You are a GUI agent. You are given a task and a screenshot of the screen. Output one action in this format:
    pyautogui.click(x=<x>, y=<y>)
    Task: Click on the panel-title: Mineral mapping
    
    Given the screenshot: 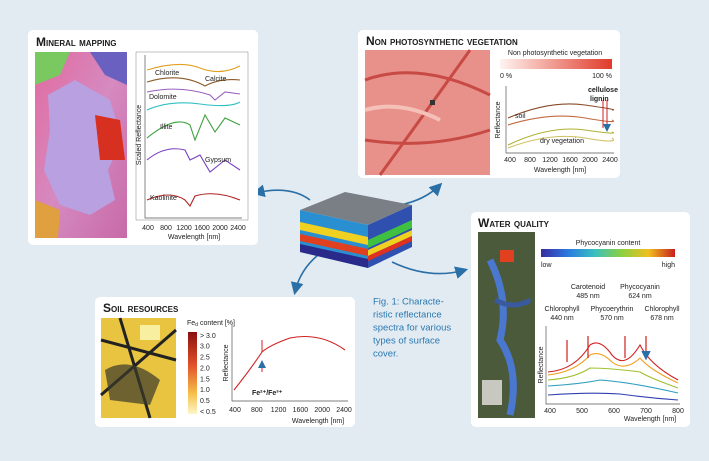 What is the action you would take?
    pyautogui.click(x=76, y=42)
    